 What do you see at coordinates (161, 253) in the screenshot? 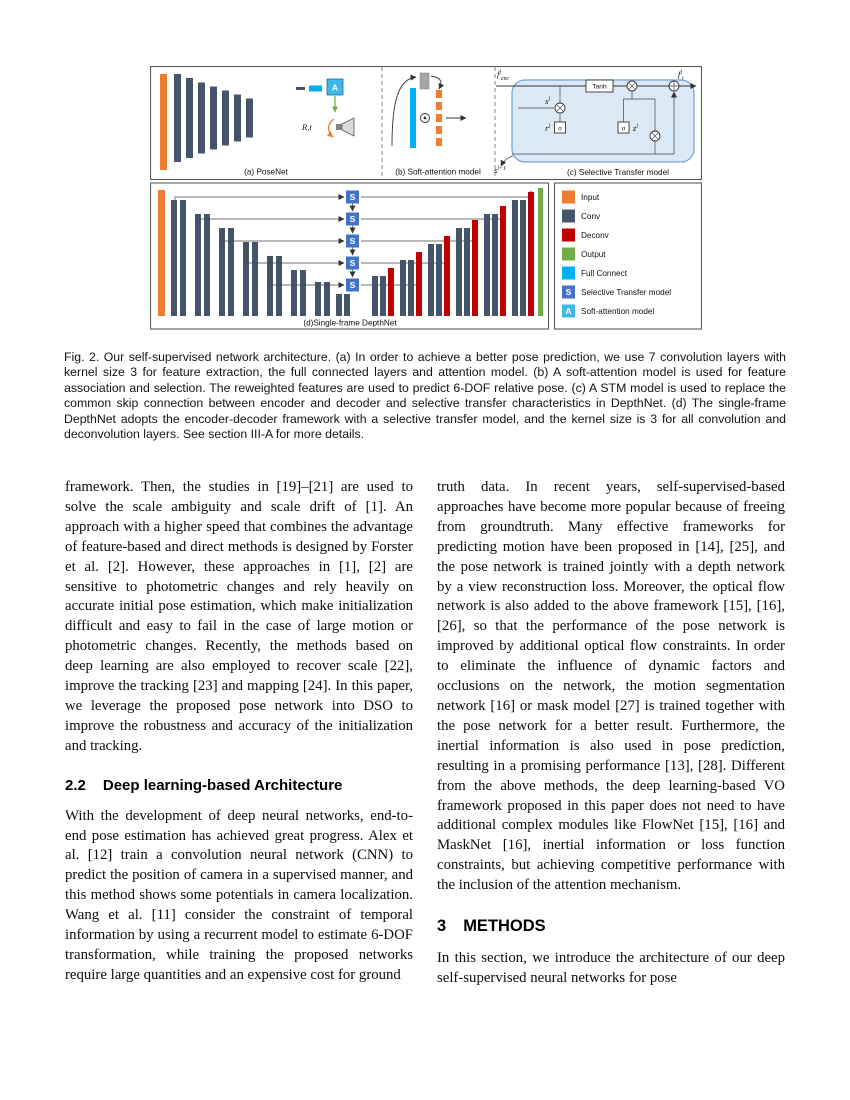
I see `depthnet-input-layer` at bounding box center [161, 253].